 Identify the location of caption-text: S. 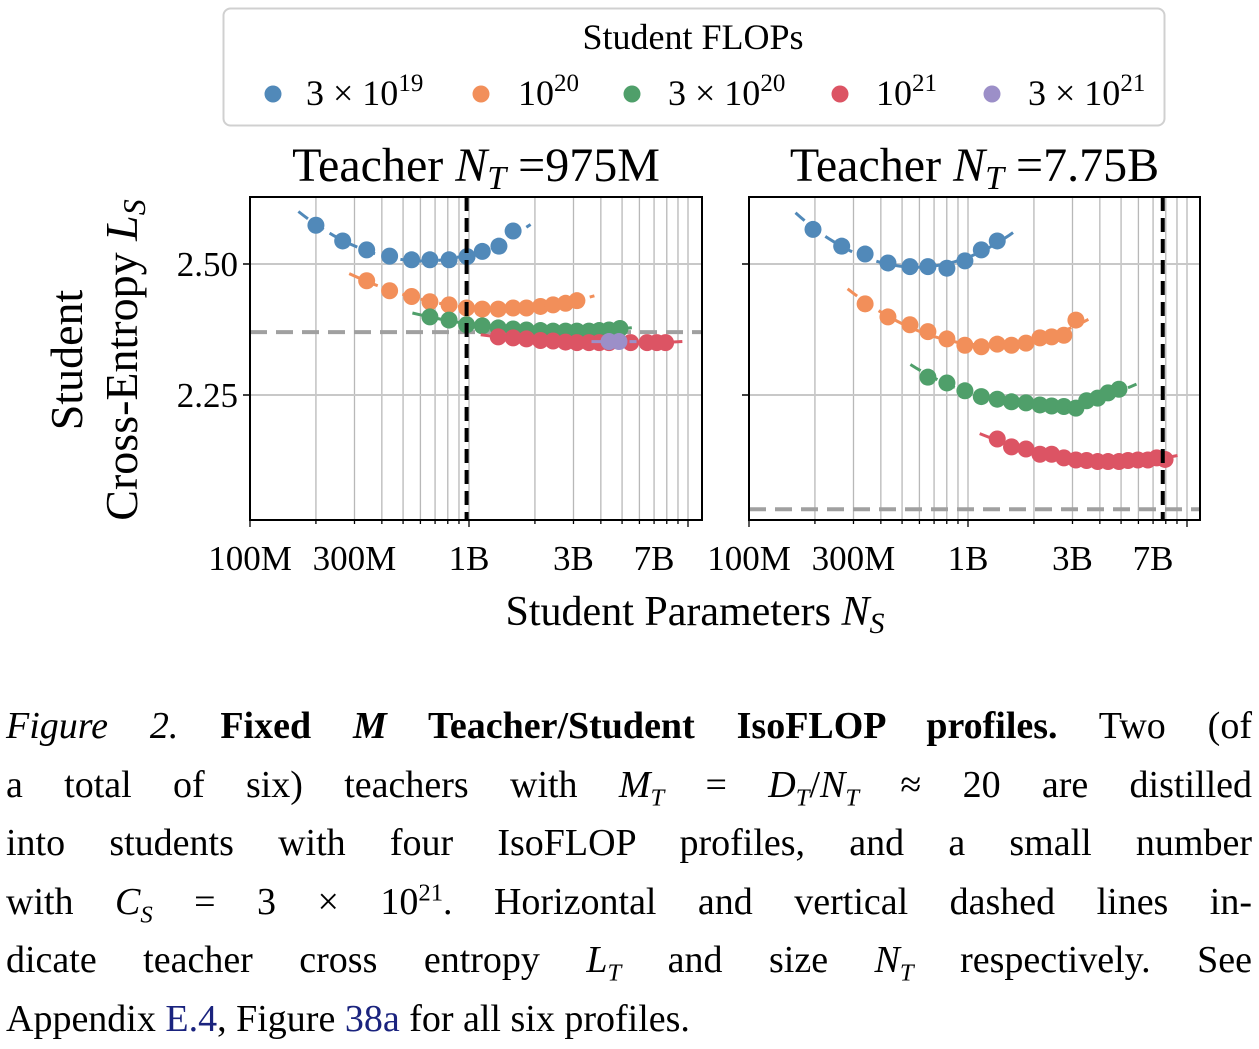
(146, 915).